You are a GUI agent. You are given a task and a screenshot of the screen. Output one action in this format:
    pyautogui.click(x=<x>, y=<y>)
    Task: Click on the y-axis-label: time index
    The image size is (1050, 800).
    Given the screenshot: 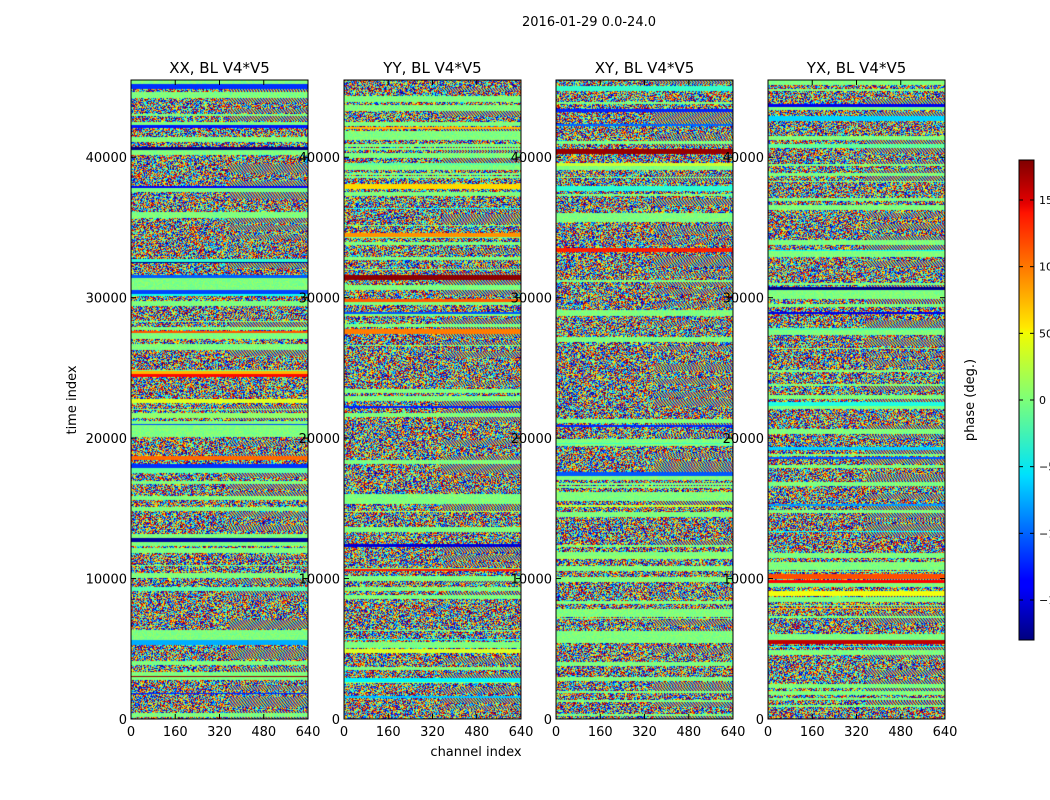 What is the action you would take?
    pyautogui.click(x=72, y=399)
    